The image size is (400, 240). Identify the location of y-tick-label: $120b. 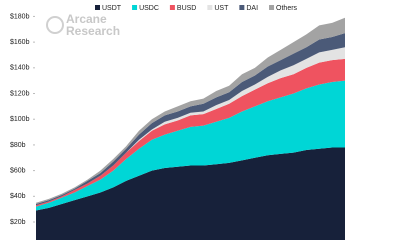
(20, 93).